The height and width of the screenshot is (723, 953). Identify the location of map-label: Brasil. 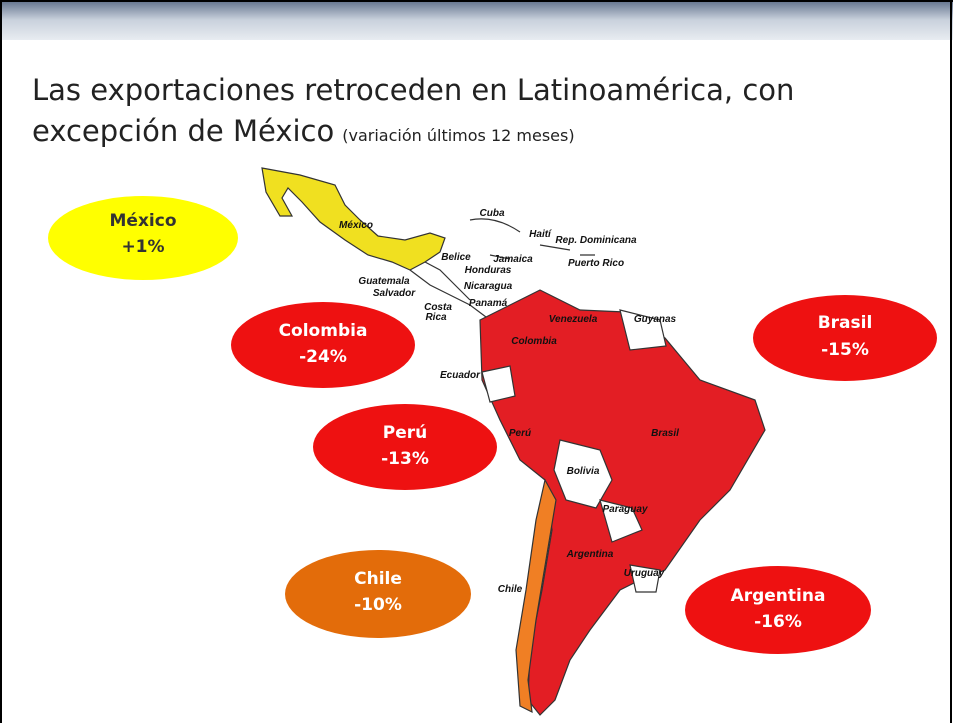
(665, 433).